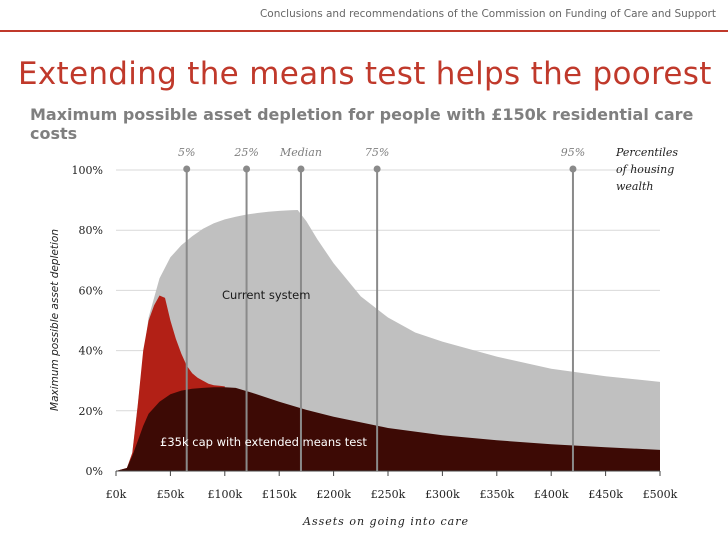 The width and height of the screenshot is (728, 546). What do you see at coordinates (91, 290) in the screenshot?
I see `y-tick-label: 60%` at bounding box center [91, 290].